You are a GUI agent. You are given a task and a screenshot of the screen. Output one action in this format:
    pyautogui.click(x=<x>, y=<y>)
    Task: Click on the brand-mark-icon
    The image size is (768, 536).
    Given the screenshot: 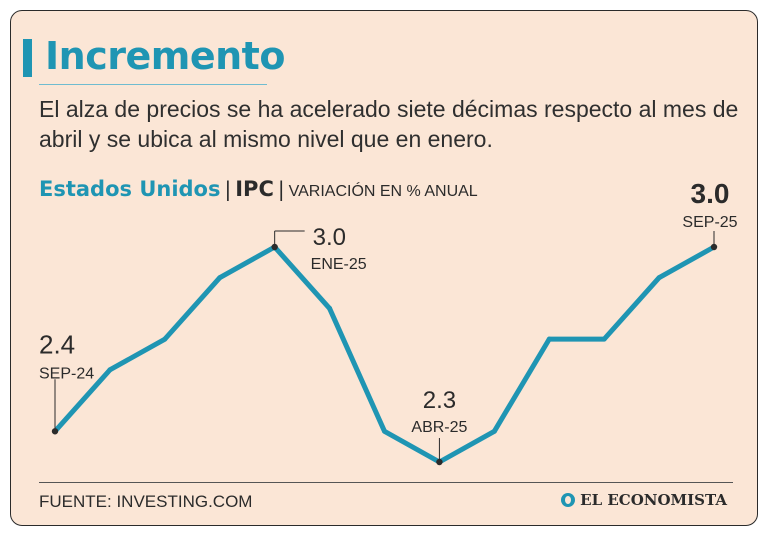 What is the action you would take?
    pyautogui.click(x=568, y=500)
    